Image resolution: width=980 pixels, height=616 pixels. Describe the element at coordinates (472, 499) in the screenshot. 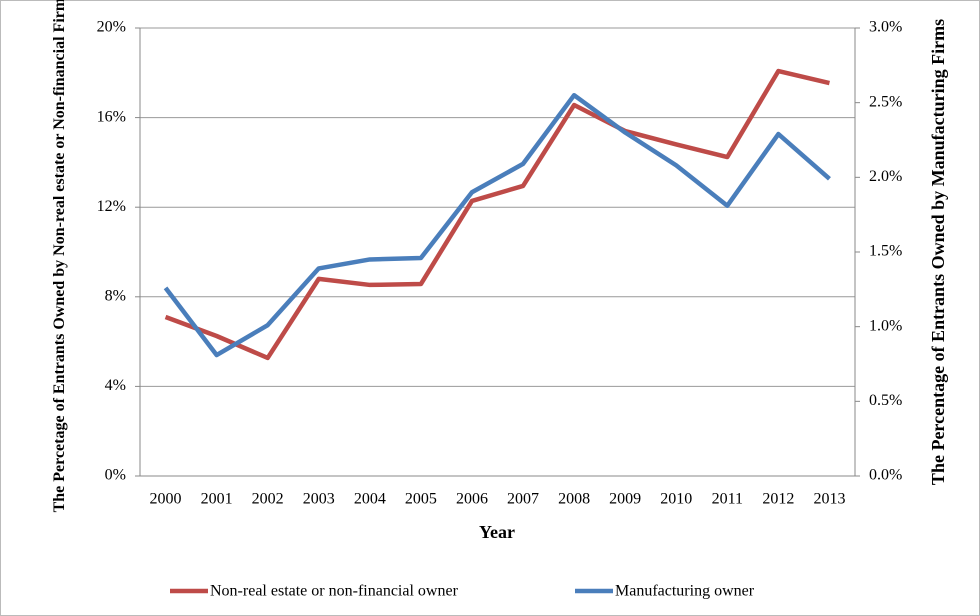

I see `x-tick-label: 2006` at that location.